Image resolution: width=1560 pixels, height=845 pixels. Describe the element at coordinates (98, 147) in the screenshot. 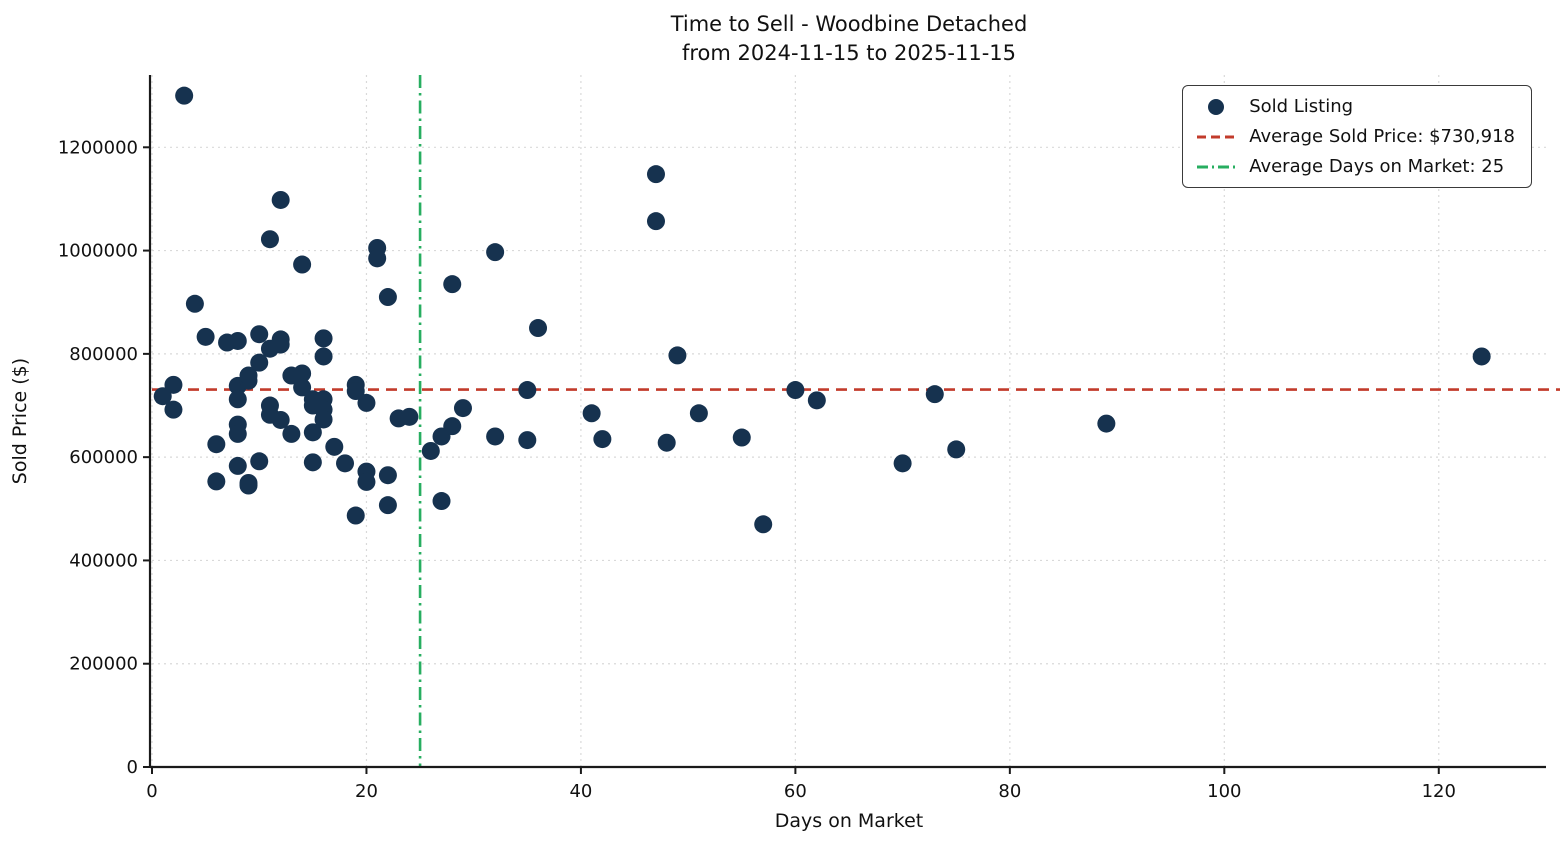

I see `y-tick-label: 1200000` at that location.